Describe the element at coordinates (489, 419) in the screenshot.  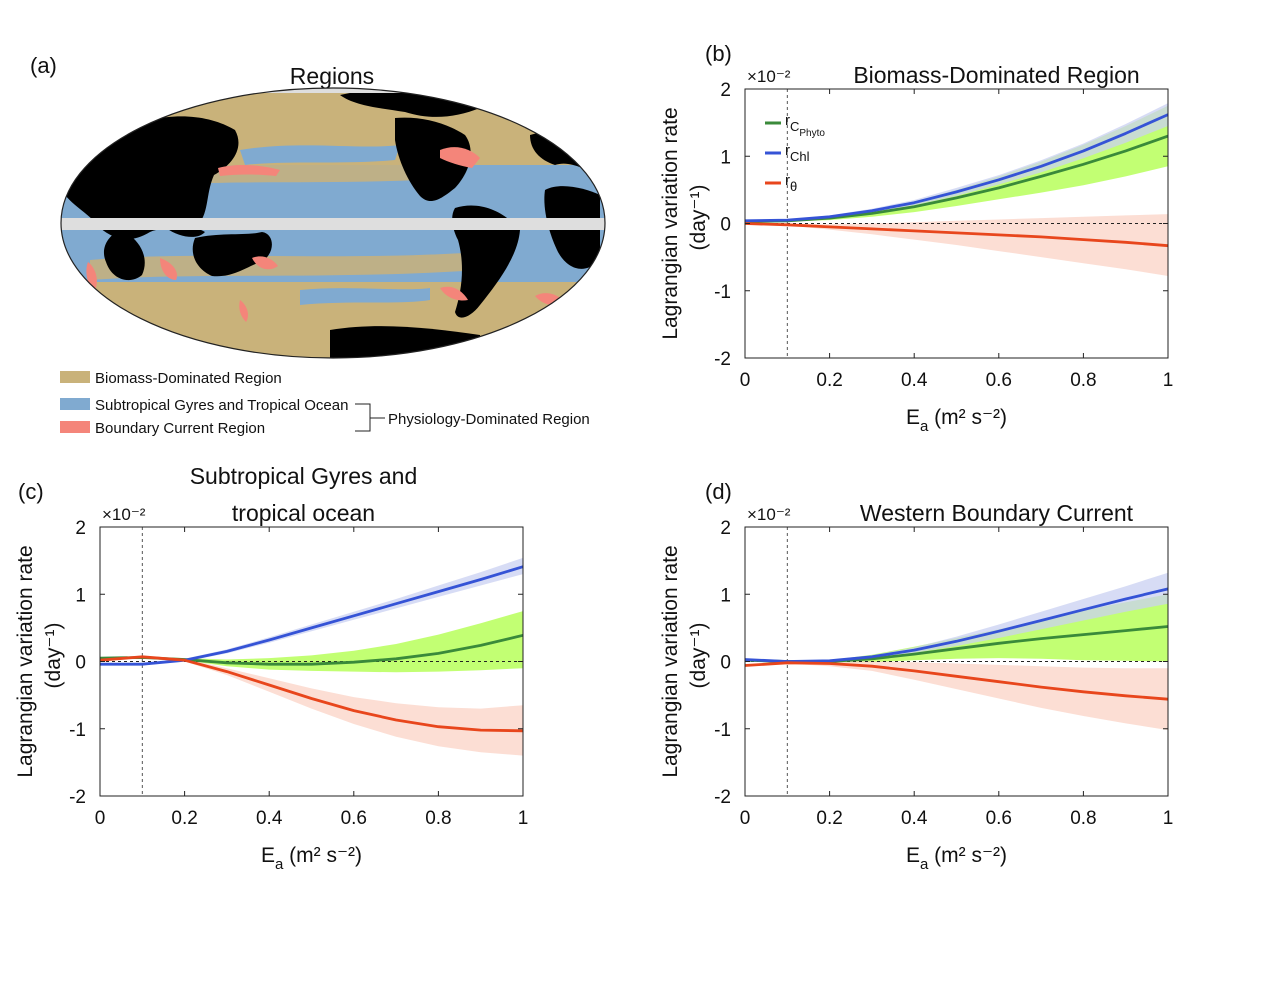
I see `legend-group-label: Physiology-Dominated Region` at that location.